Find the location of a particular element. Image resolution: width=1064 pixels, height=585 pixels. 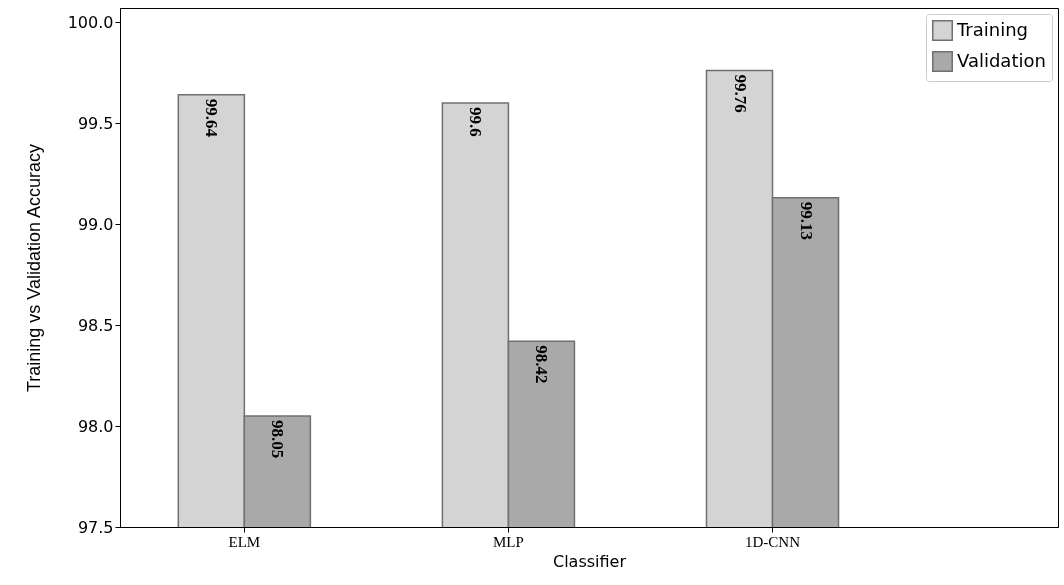

data-label: 99.6 is located at coordinates (476, 121).